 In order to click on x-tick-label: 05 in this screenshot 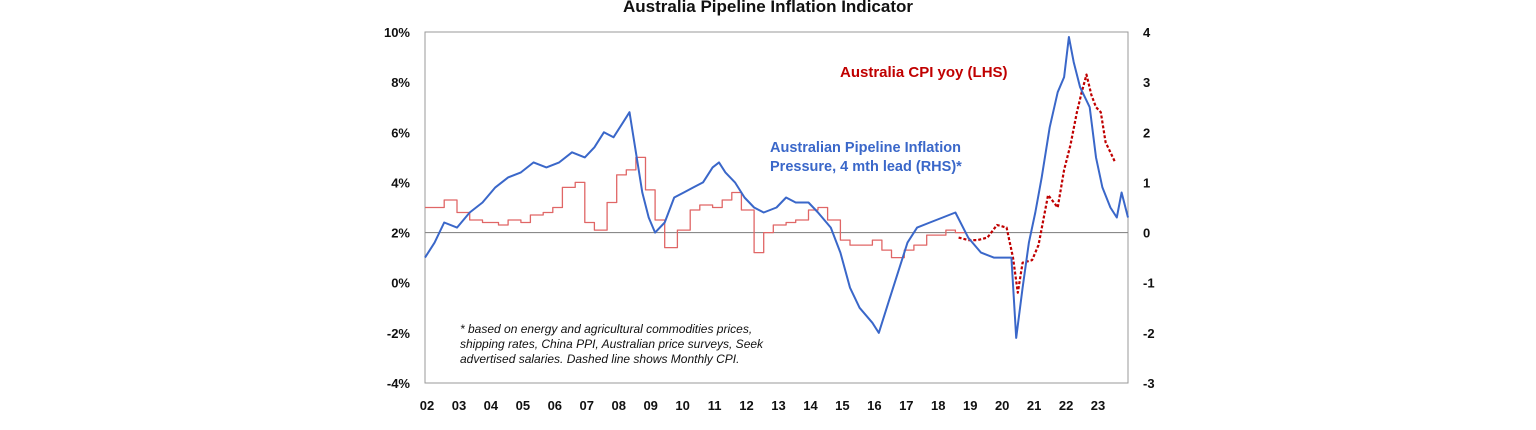, I will do `click(523, 405)`.